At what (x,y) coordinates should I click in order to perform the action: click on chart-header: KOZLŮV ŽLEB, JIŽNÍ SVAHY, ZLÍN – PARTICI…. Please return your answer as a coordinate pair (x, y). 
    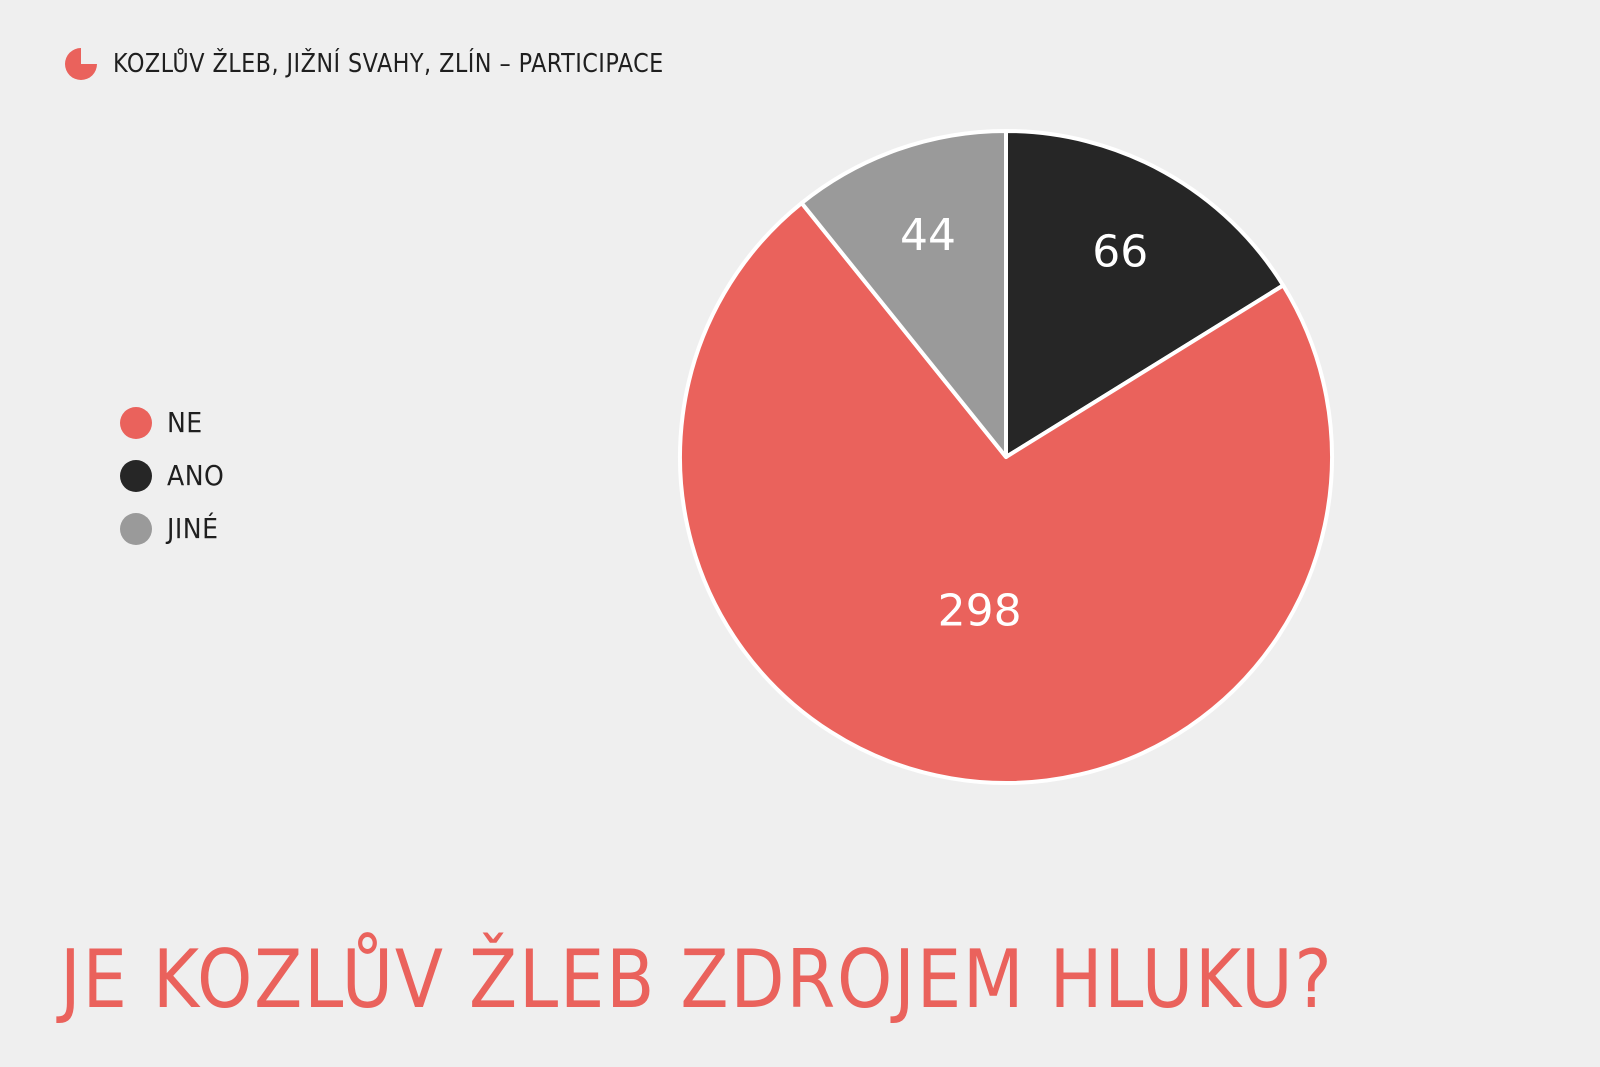
    Looking at the image, I should click on (408, 64).